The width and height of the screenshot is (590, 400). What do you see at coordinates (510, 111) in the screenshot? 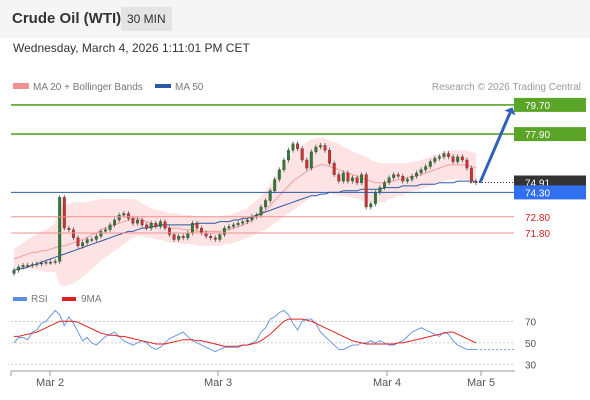
I see `projection-arrow-head` at bounding box center [510, 111].